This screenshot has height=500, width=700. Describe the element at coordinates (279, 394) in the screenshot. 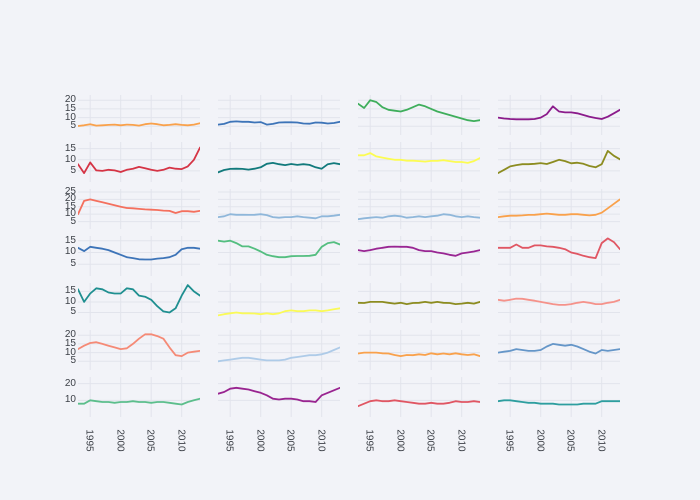

I see `line-series-r7c2` at that location.